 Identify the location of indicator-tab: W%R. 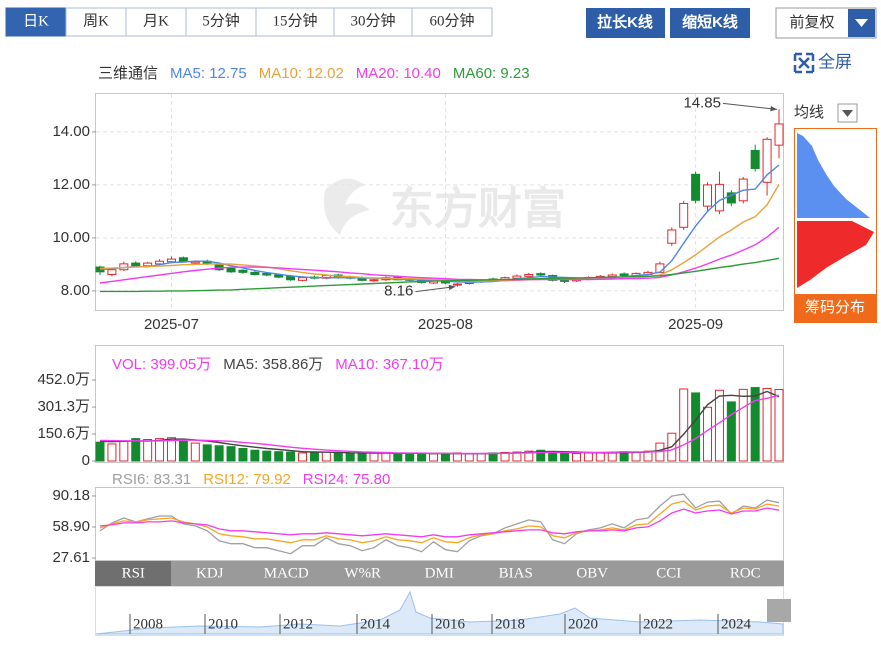
(362, 573).